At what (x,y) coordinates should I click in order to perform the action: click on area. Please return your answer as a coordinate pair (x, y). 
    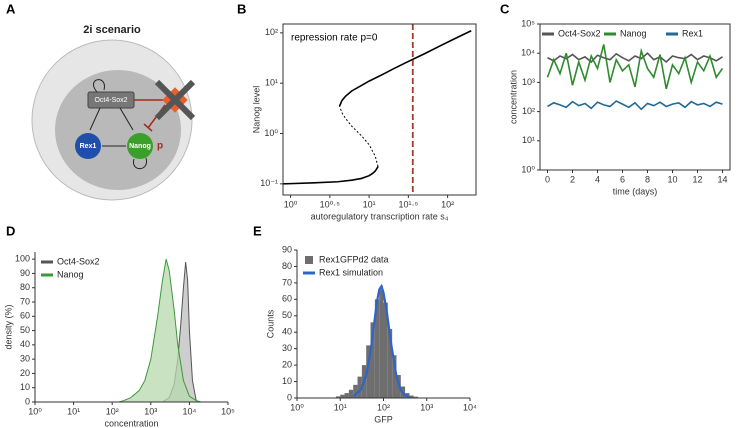
    Looking at the image, I should click on (160, 330).